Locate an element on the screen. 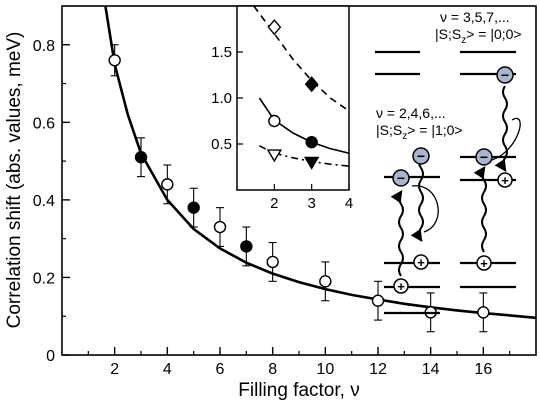 The width and height of the screenshot is (540, 409). hole-odd-right: + is located at coordinates (505, 180).